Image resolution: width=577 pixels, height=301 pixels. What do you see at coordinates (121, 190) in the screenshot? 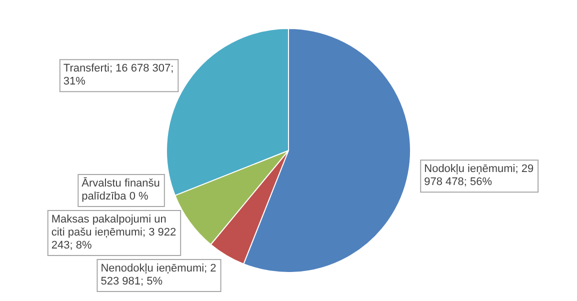
I see `category-label: Ārvalstu finanšu palīdzība 0 %` at bounding box center [121, 190].